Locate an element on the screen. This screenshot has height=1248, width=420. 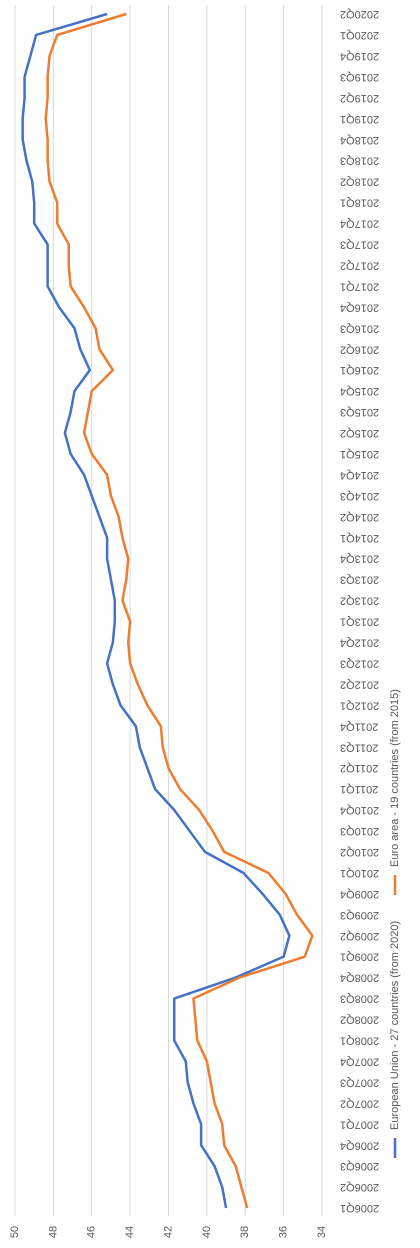
x-tick-label: 2016Q4 is located at coordinates (359, 307).